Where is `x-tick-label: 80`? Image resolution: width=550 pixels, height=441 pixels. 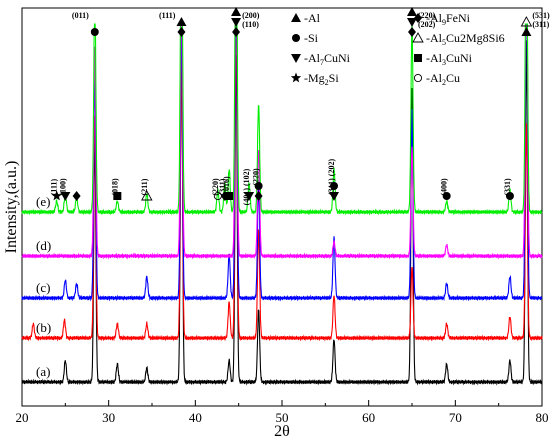
x-tick-label: 80 is located at coordinates (542, 417).